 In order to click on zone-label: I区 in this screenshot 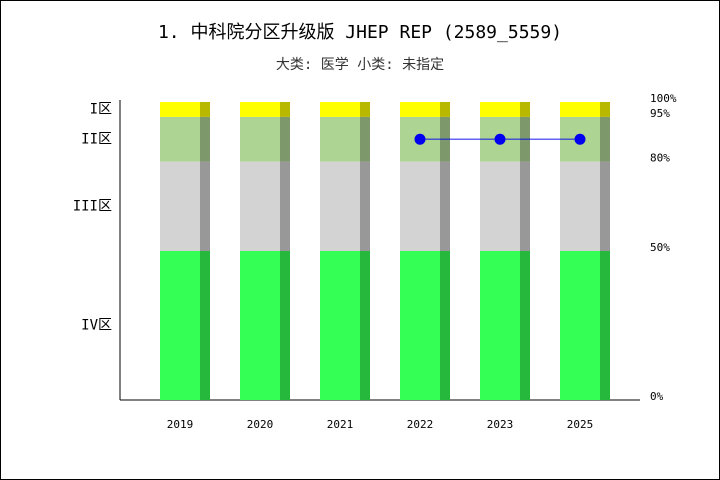, I will do `click(101, 109)`.